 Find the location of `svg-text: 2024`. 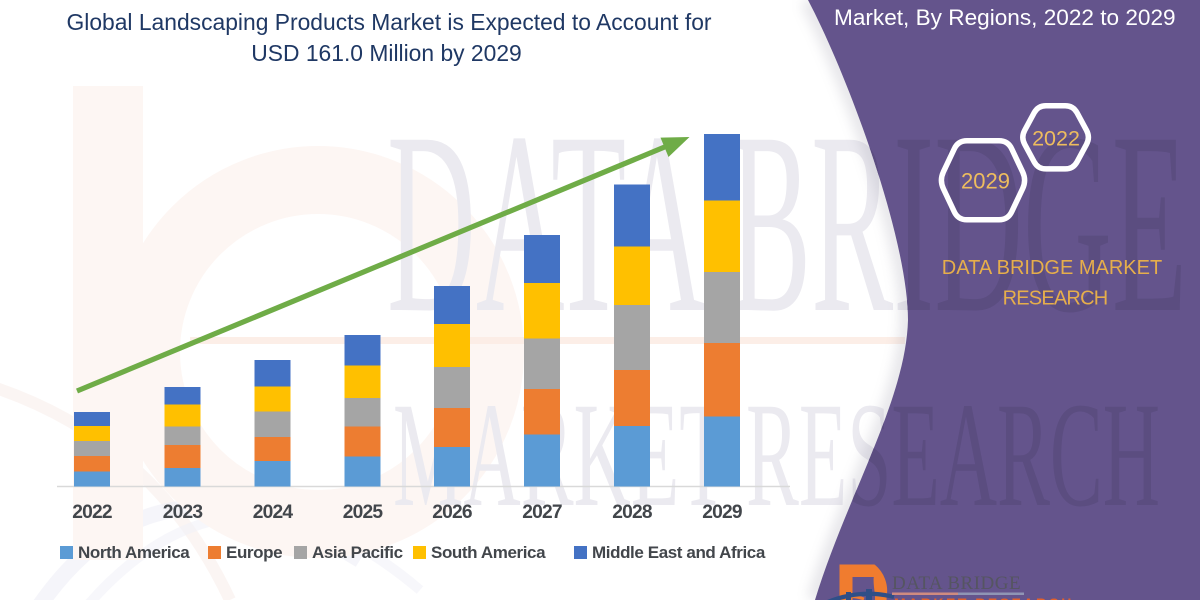

svg-text: 2024 is located at coordinates (273, 512).